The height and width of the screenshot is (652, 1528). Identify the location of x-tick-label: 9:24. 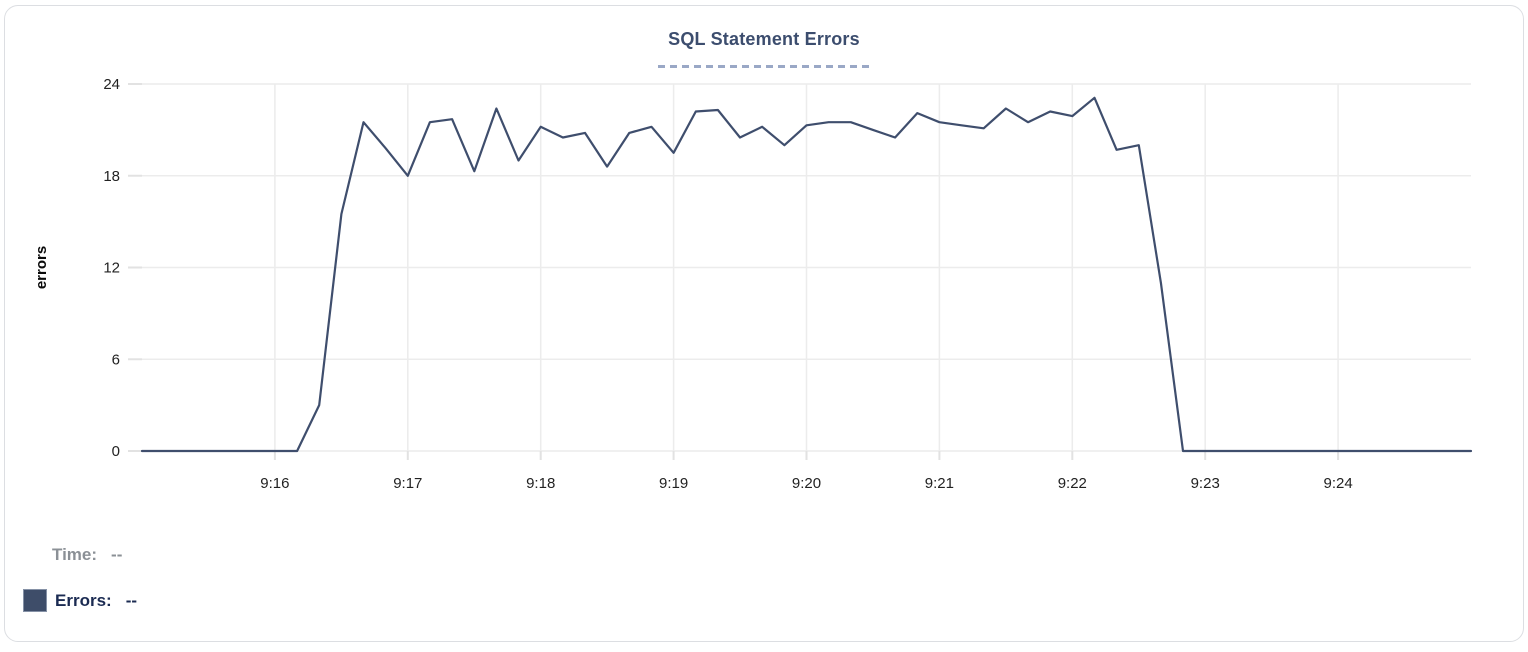
(1337, 483).